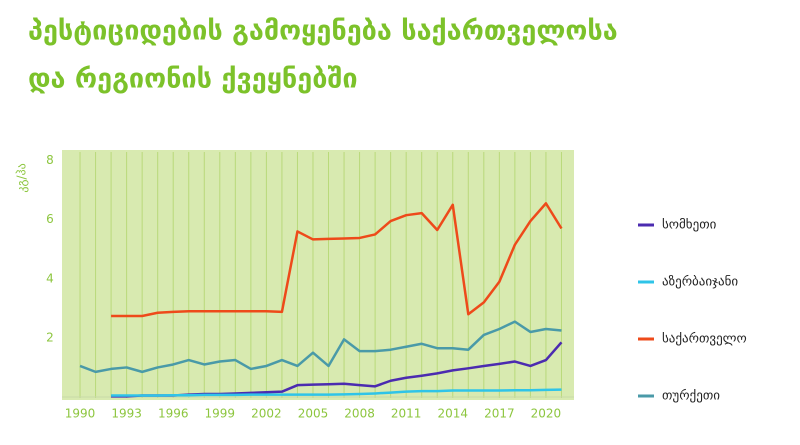 This screenshot has height=445, width=800. I want to click on y-axis-label: კგ/ჰა, so click(22, 177).